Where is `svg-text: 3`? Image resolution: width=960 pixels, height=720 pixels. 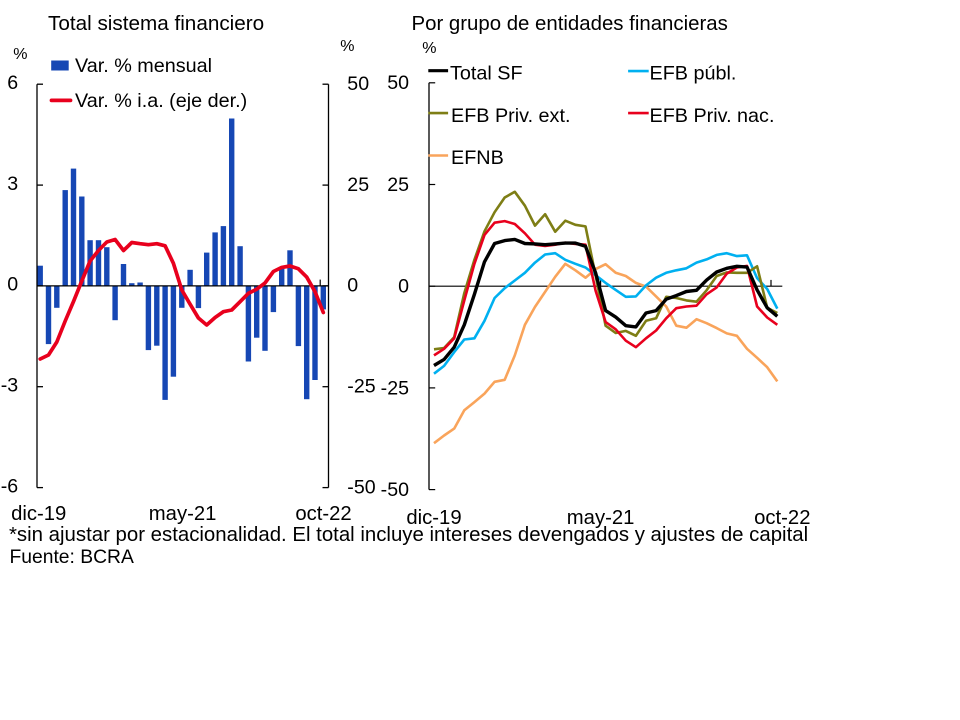 svg-text: 3 is located at coordinates (12, 184).